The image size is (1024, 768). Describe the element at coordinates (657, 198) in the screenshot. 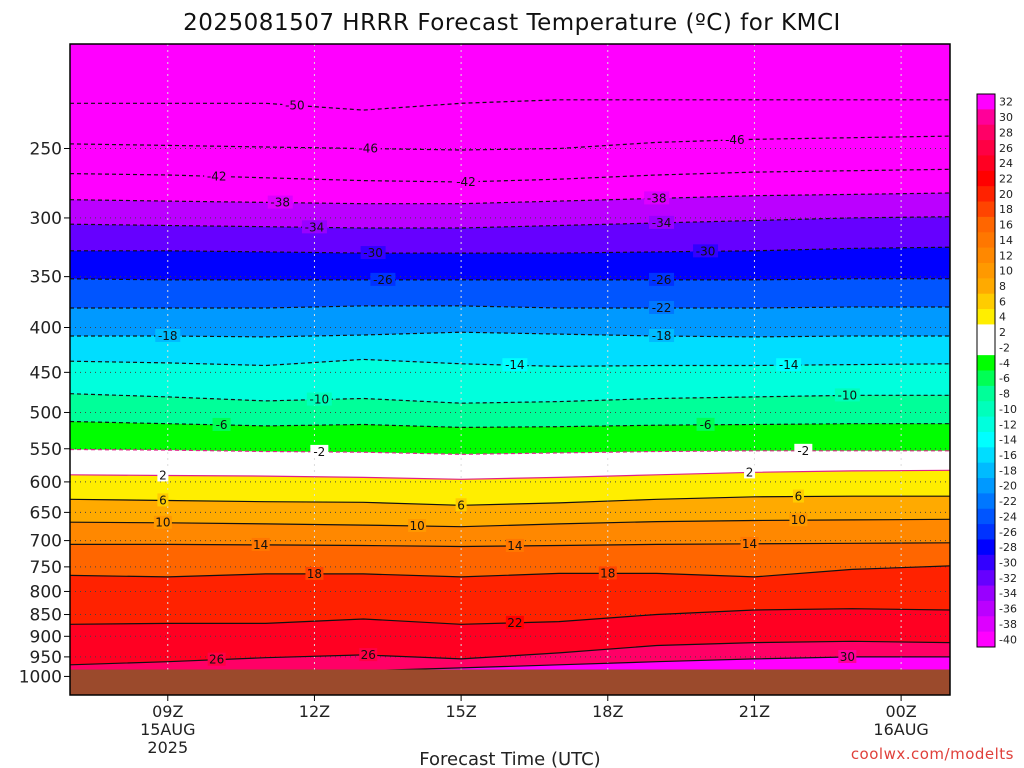

I see `contour-label: -38` at that location.